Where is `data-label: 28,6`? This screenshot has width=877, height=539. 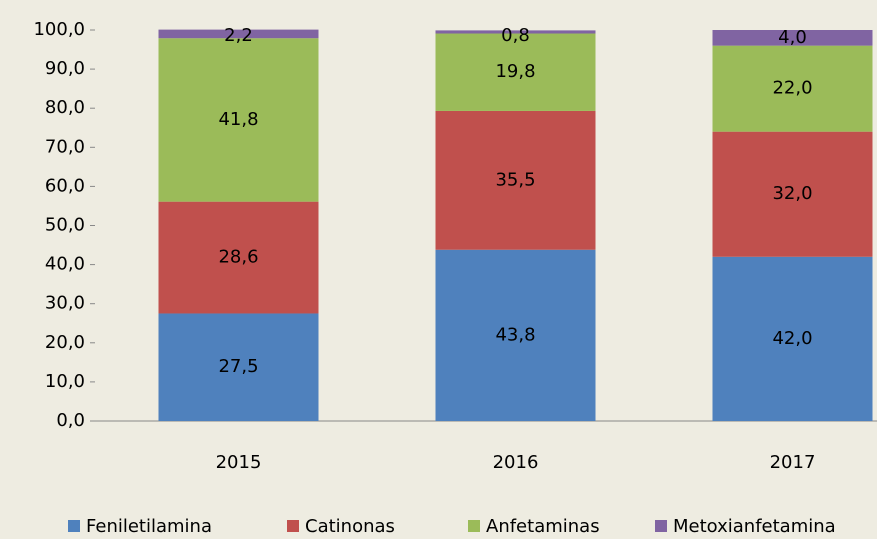 data-label: 28,6 is located at coordinates (238, 257).